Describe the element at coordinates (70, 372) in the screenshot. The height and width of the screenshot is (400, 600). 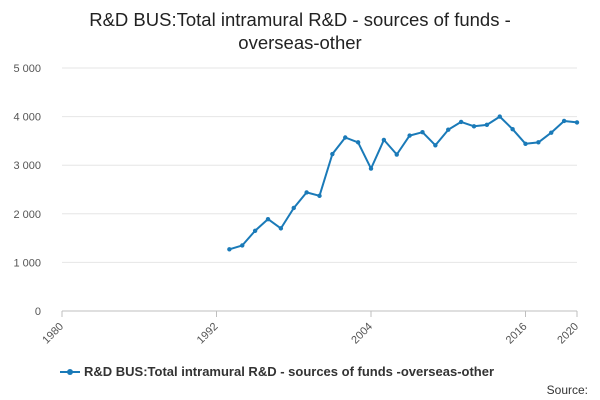
I see `legend-swatch` at that location.